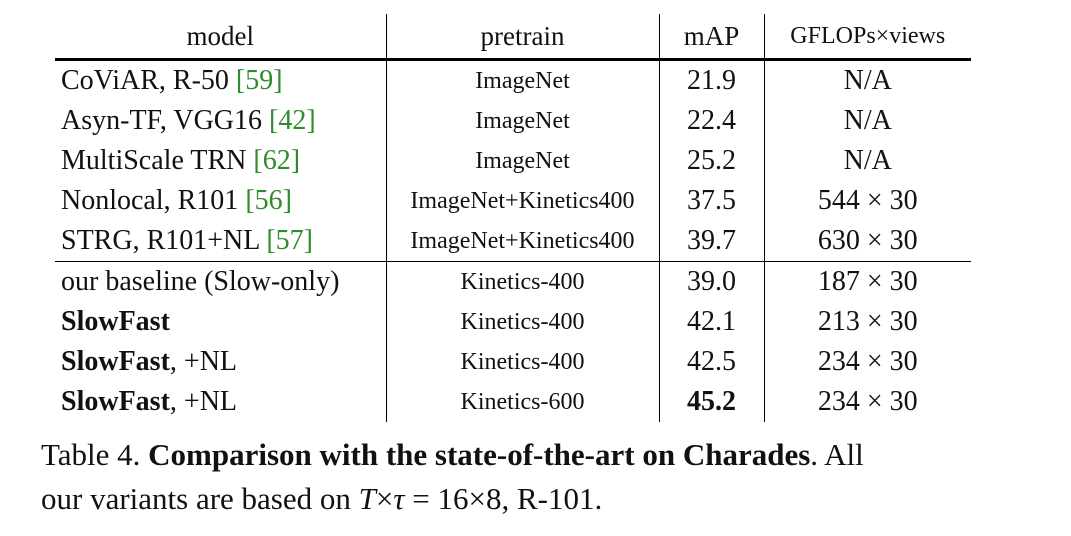 The height and width of the screenshot is (536, 1071). I want to click on caption-math-tau: τ, so click(399, 498).